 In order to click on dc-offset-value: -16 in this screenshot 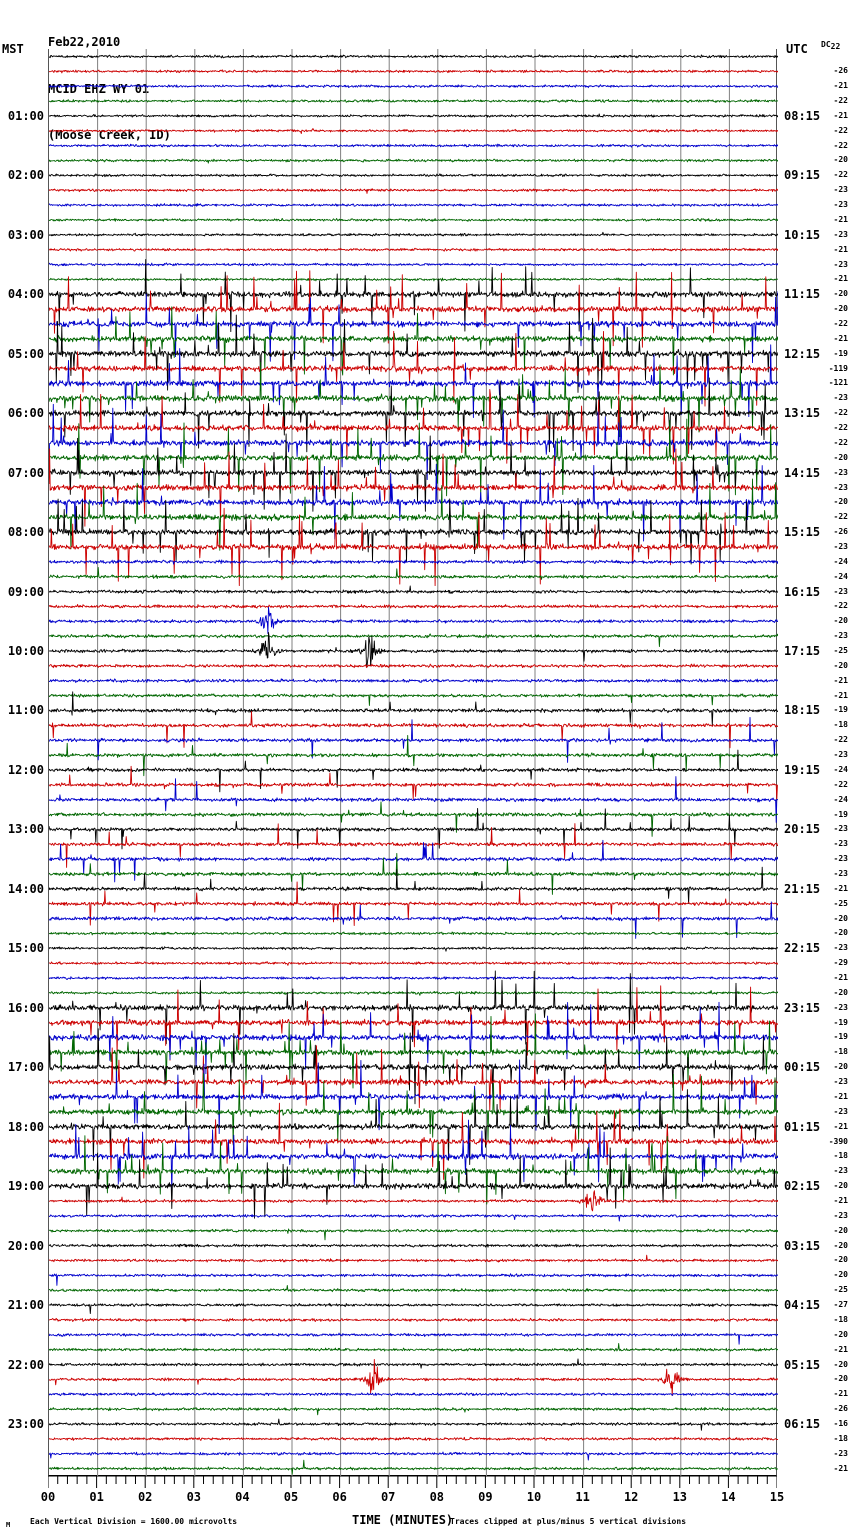, I will do `click(840, 1423)`.